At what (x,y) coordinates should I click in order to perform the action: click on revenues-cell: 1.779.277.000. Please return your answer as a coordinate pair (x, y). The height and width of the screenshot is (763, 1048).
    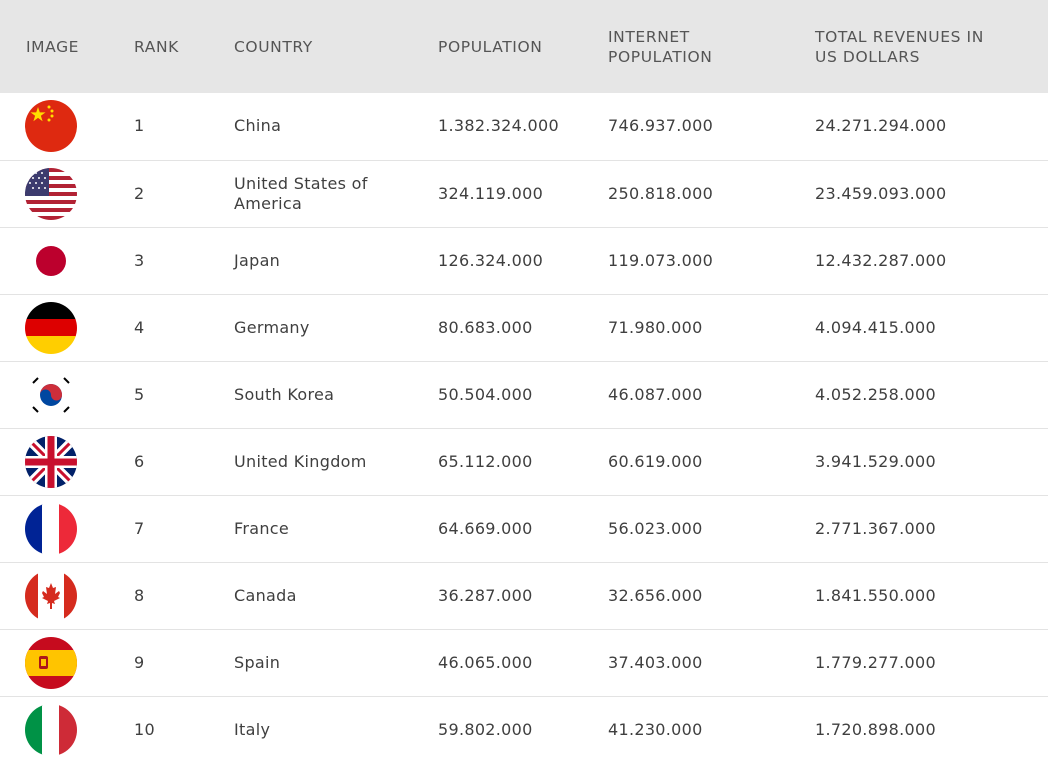
    Looking at the image, I should click on (875, 662).